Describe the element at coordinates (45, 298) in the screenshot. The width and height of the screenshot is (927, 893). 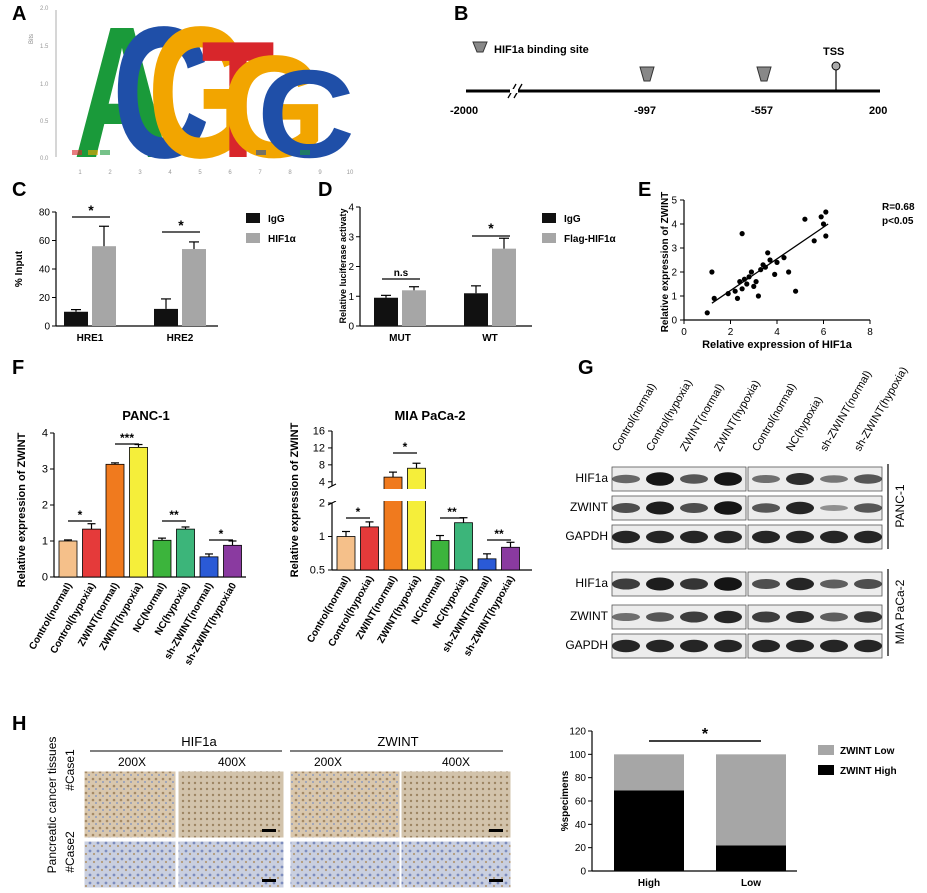
I see `c-y-tick-label: 20` at that location.